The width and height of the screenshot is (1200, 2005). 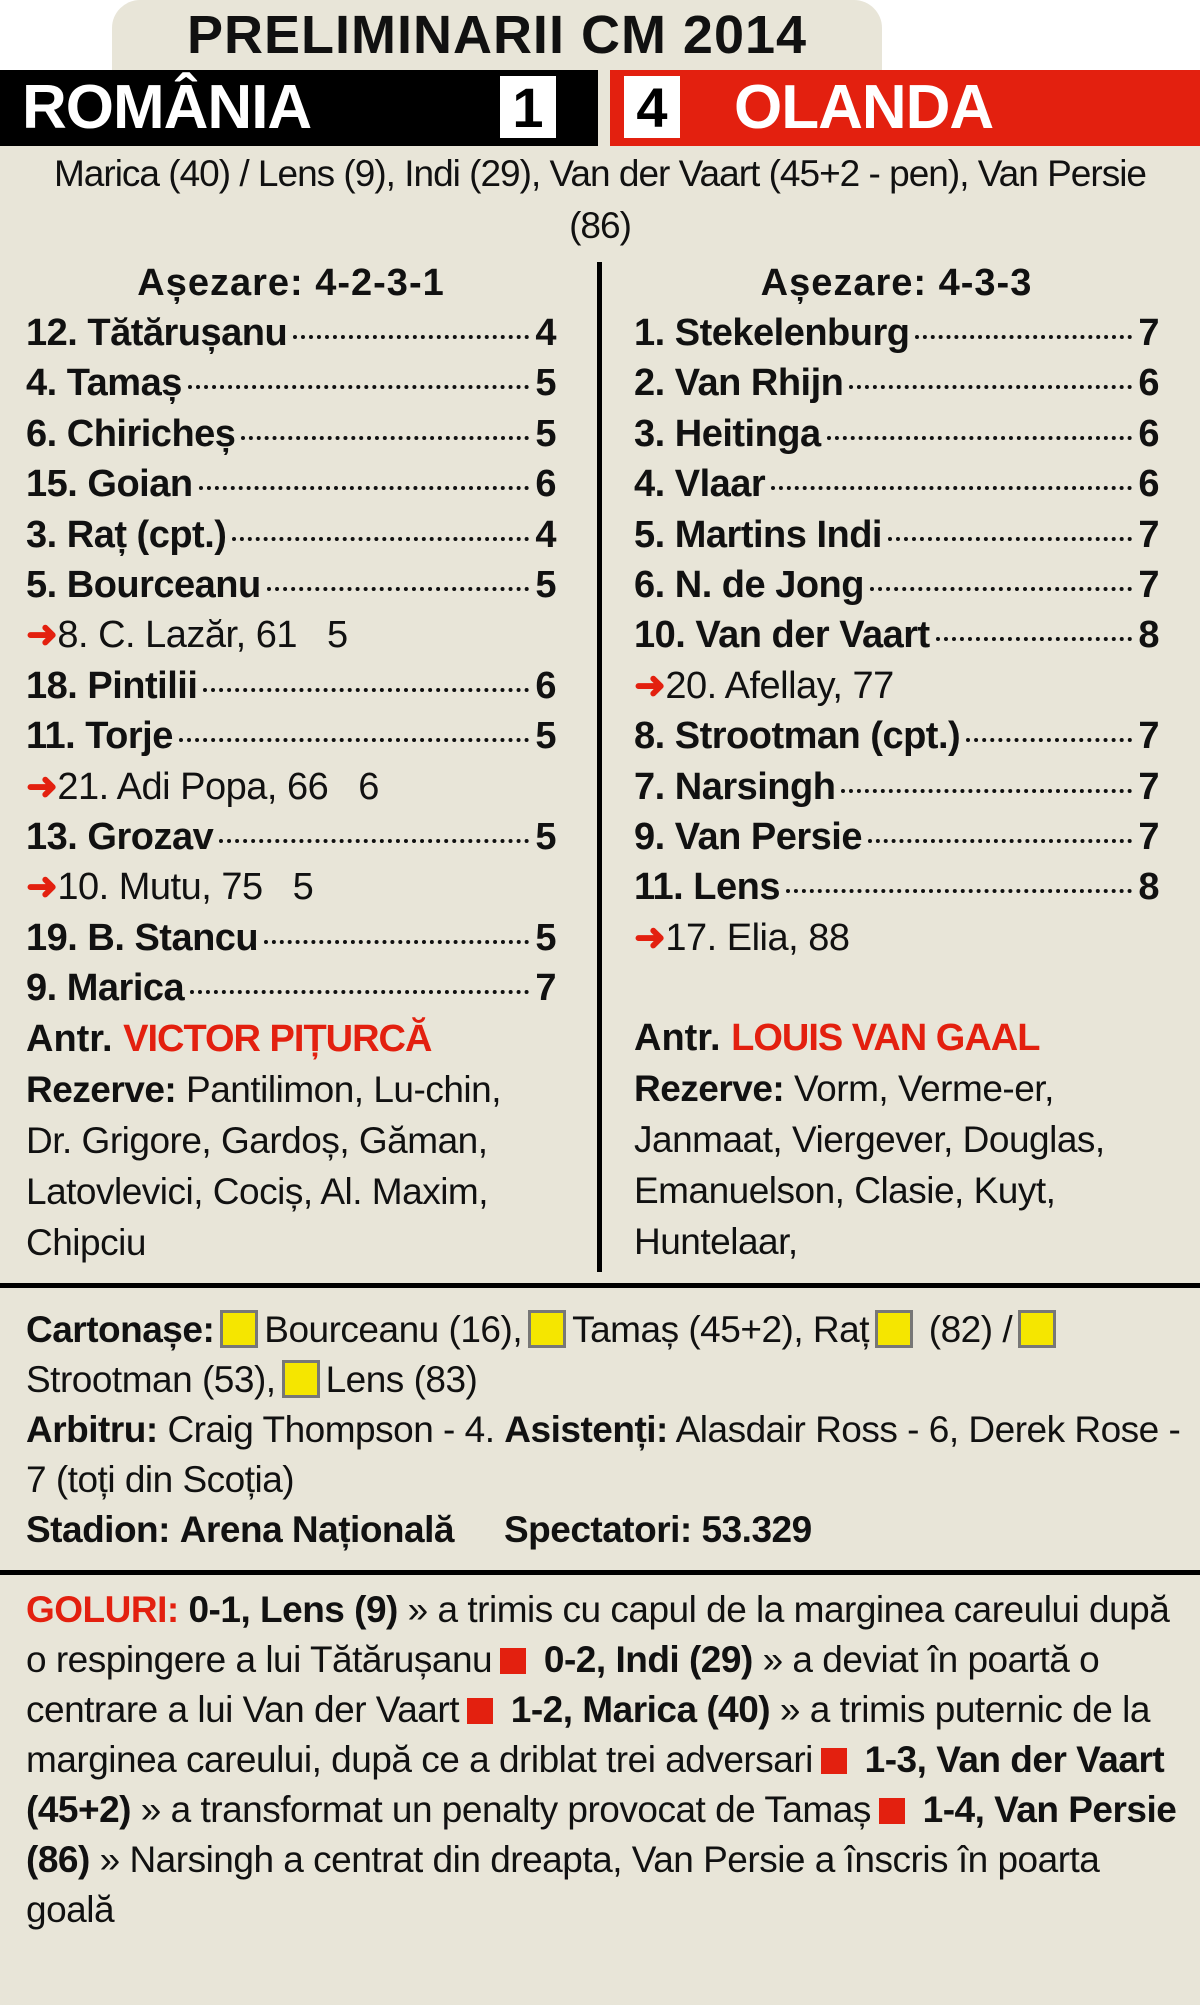 What do you see at coordinates (600, 1285) in the screenshot?
I see `section-divider` at bounding box center [600, 1285].